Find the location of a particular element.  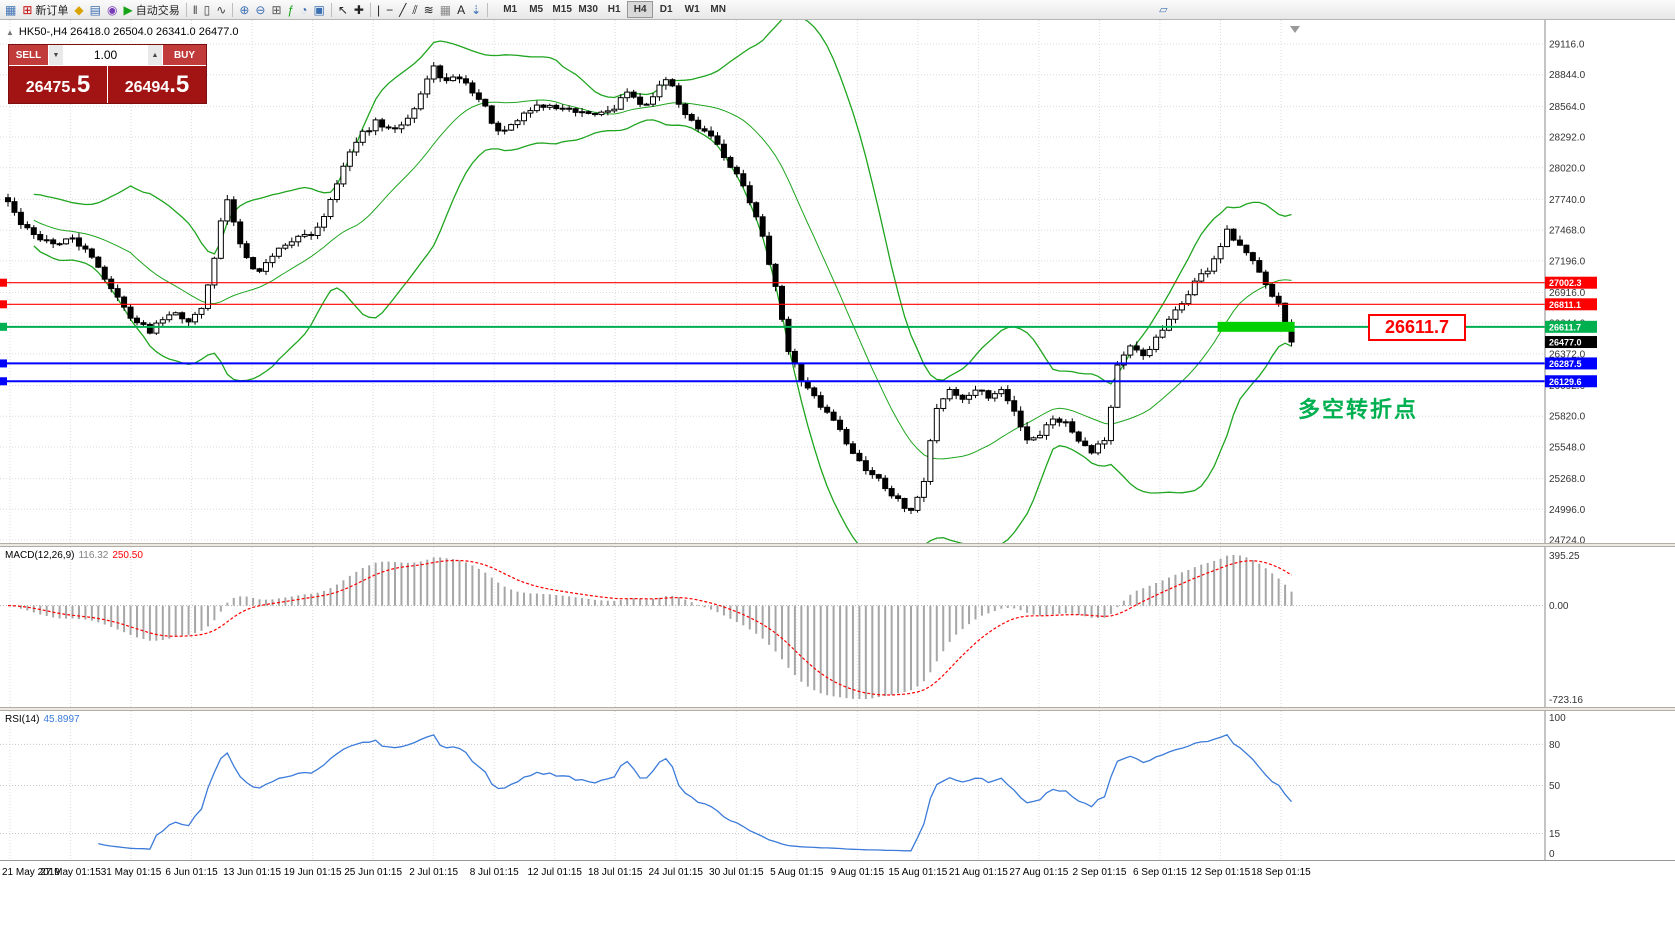

arrows-icon: ⇣ is located at coordinates (476, 10).